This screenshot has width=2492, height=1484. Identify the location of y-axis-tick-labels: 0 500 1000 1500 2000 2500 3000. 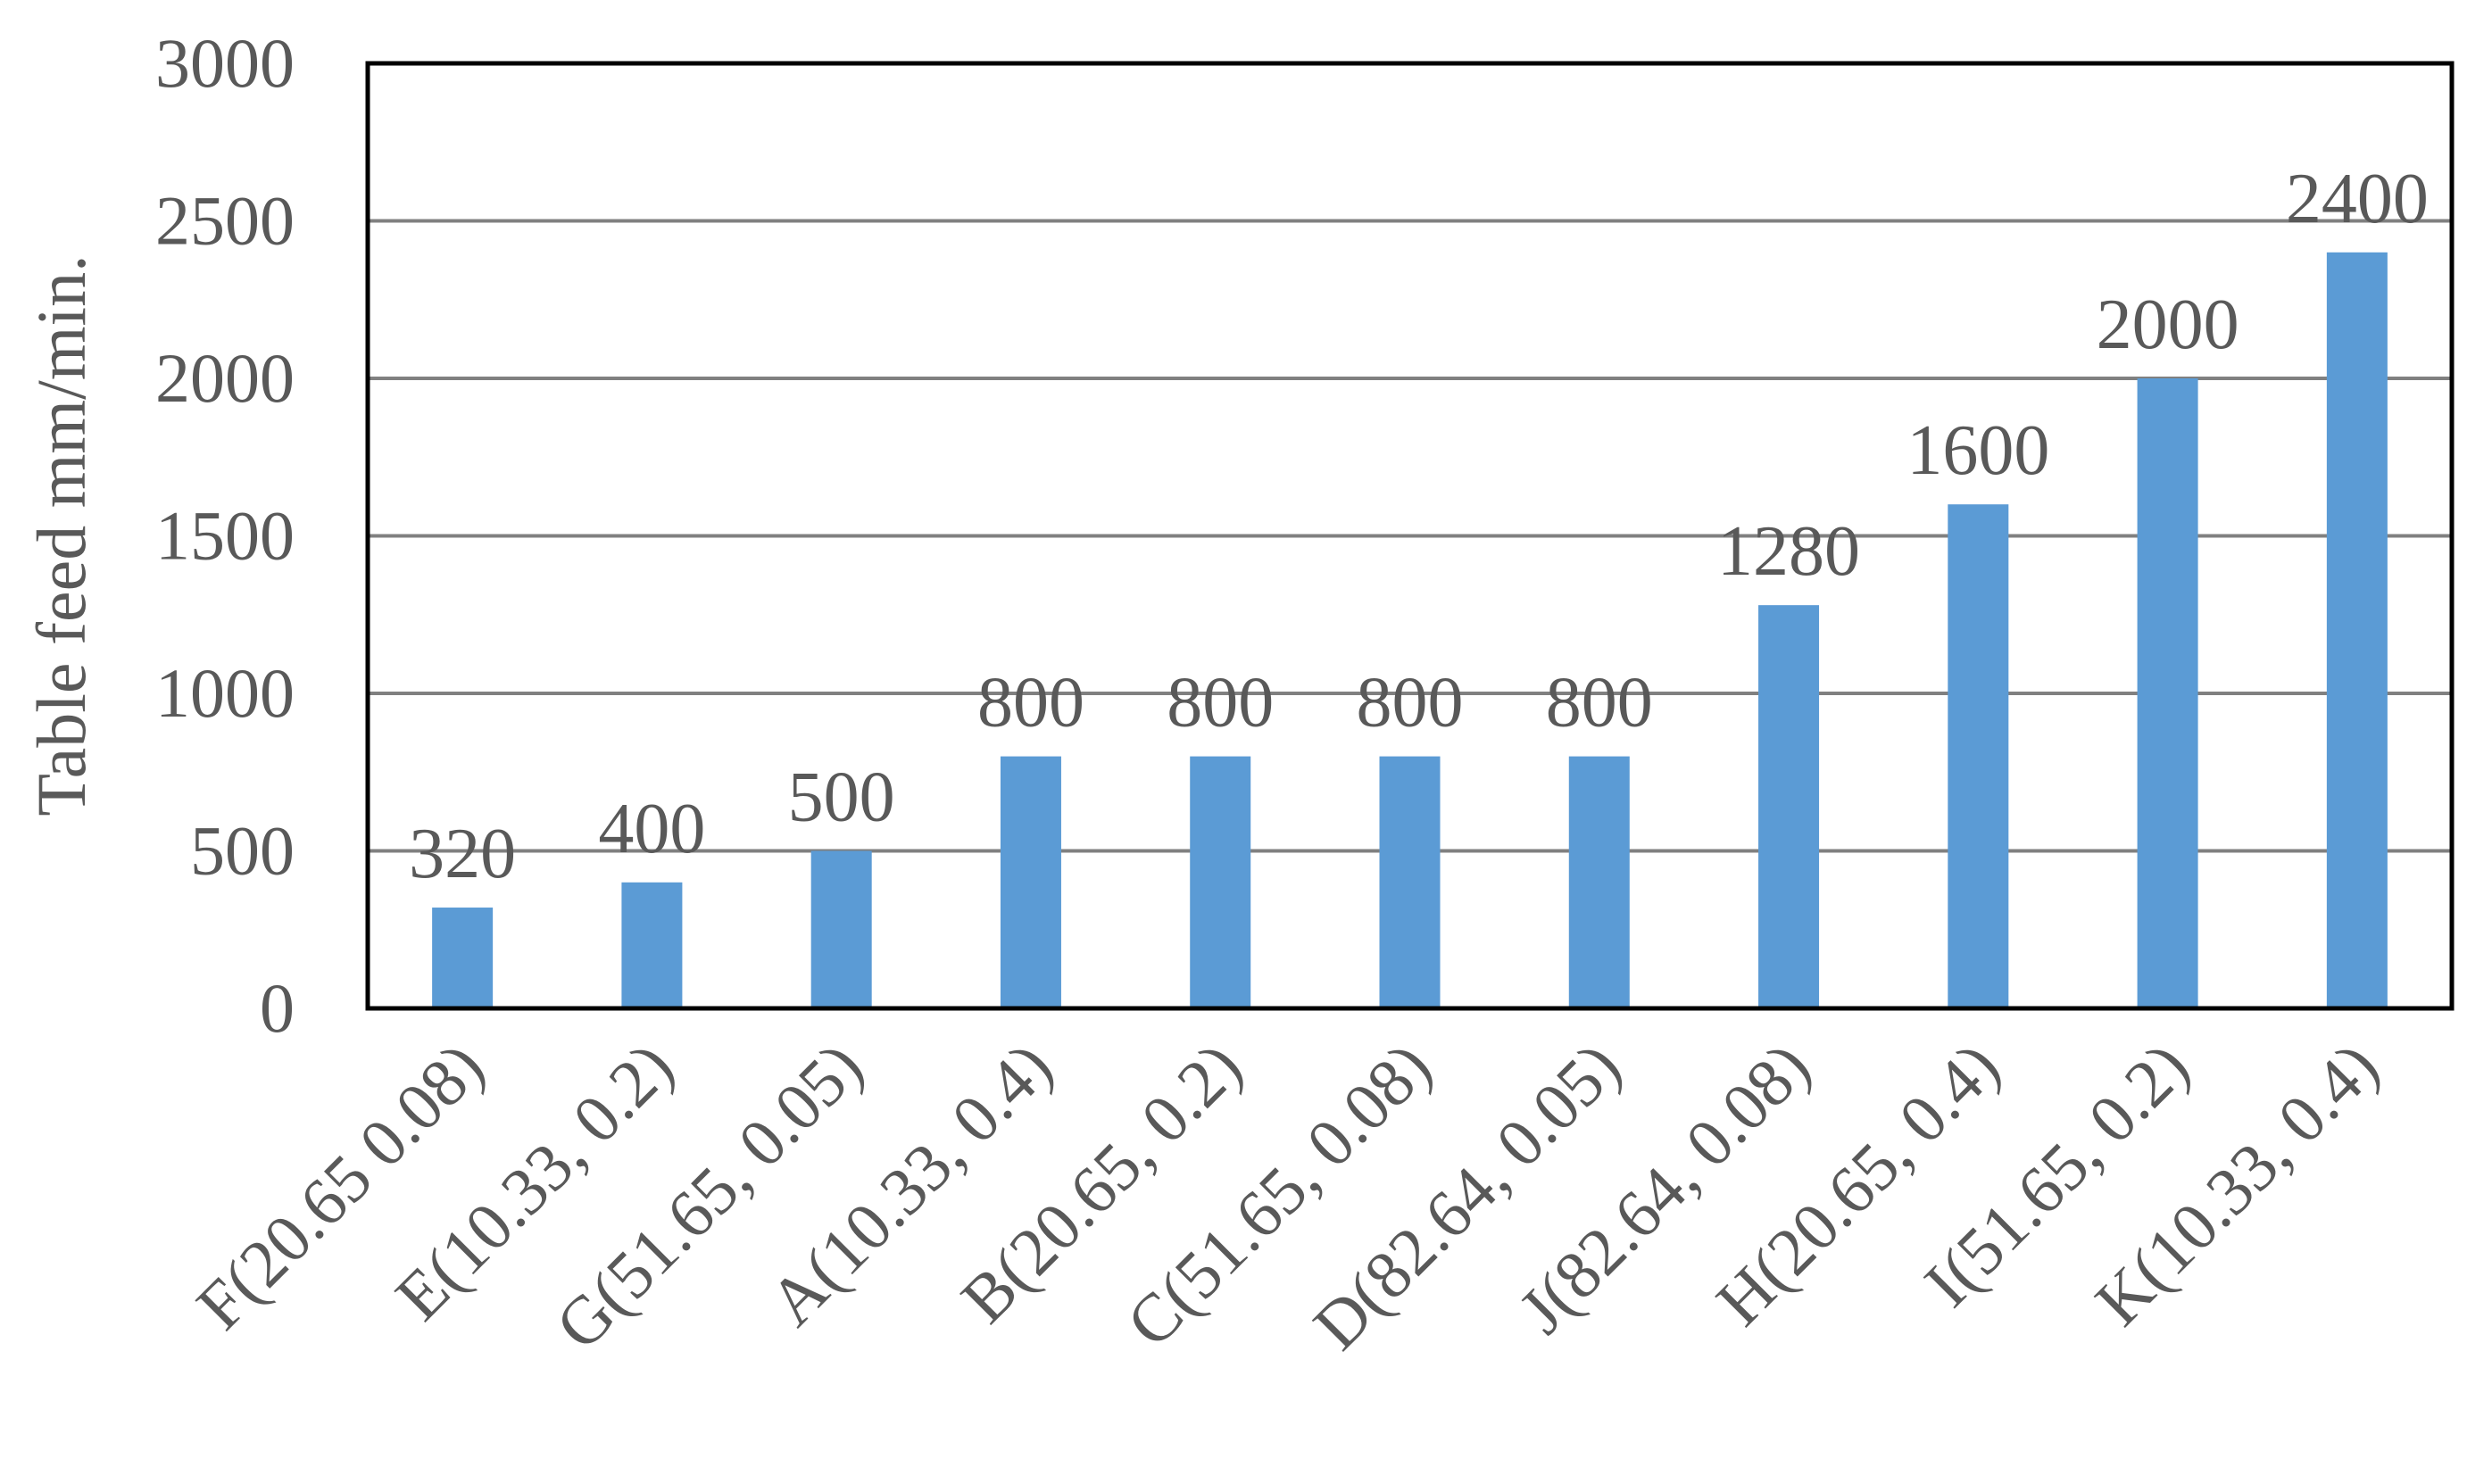
(225, 535).